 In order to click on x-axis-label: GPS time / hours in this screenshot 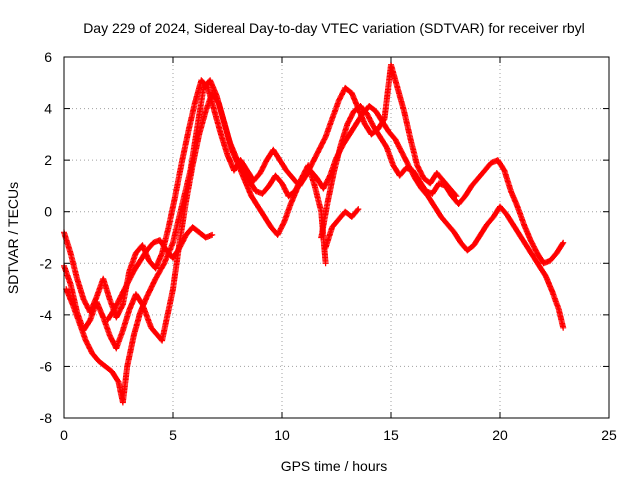, I will do `click(334, 466)`.